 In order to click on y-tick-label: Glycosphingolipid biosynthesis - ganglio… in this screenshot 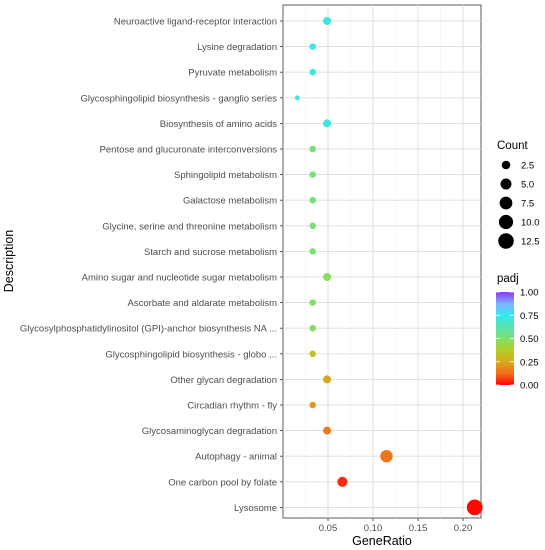, I will do `click(179, 98)`.